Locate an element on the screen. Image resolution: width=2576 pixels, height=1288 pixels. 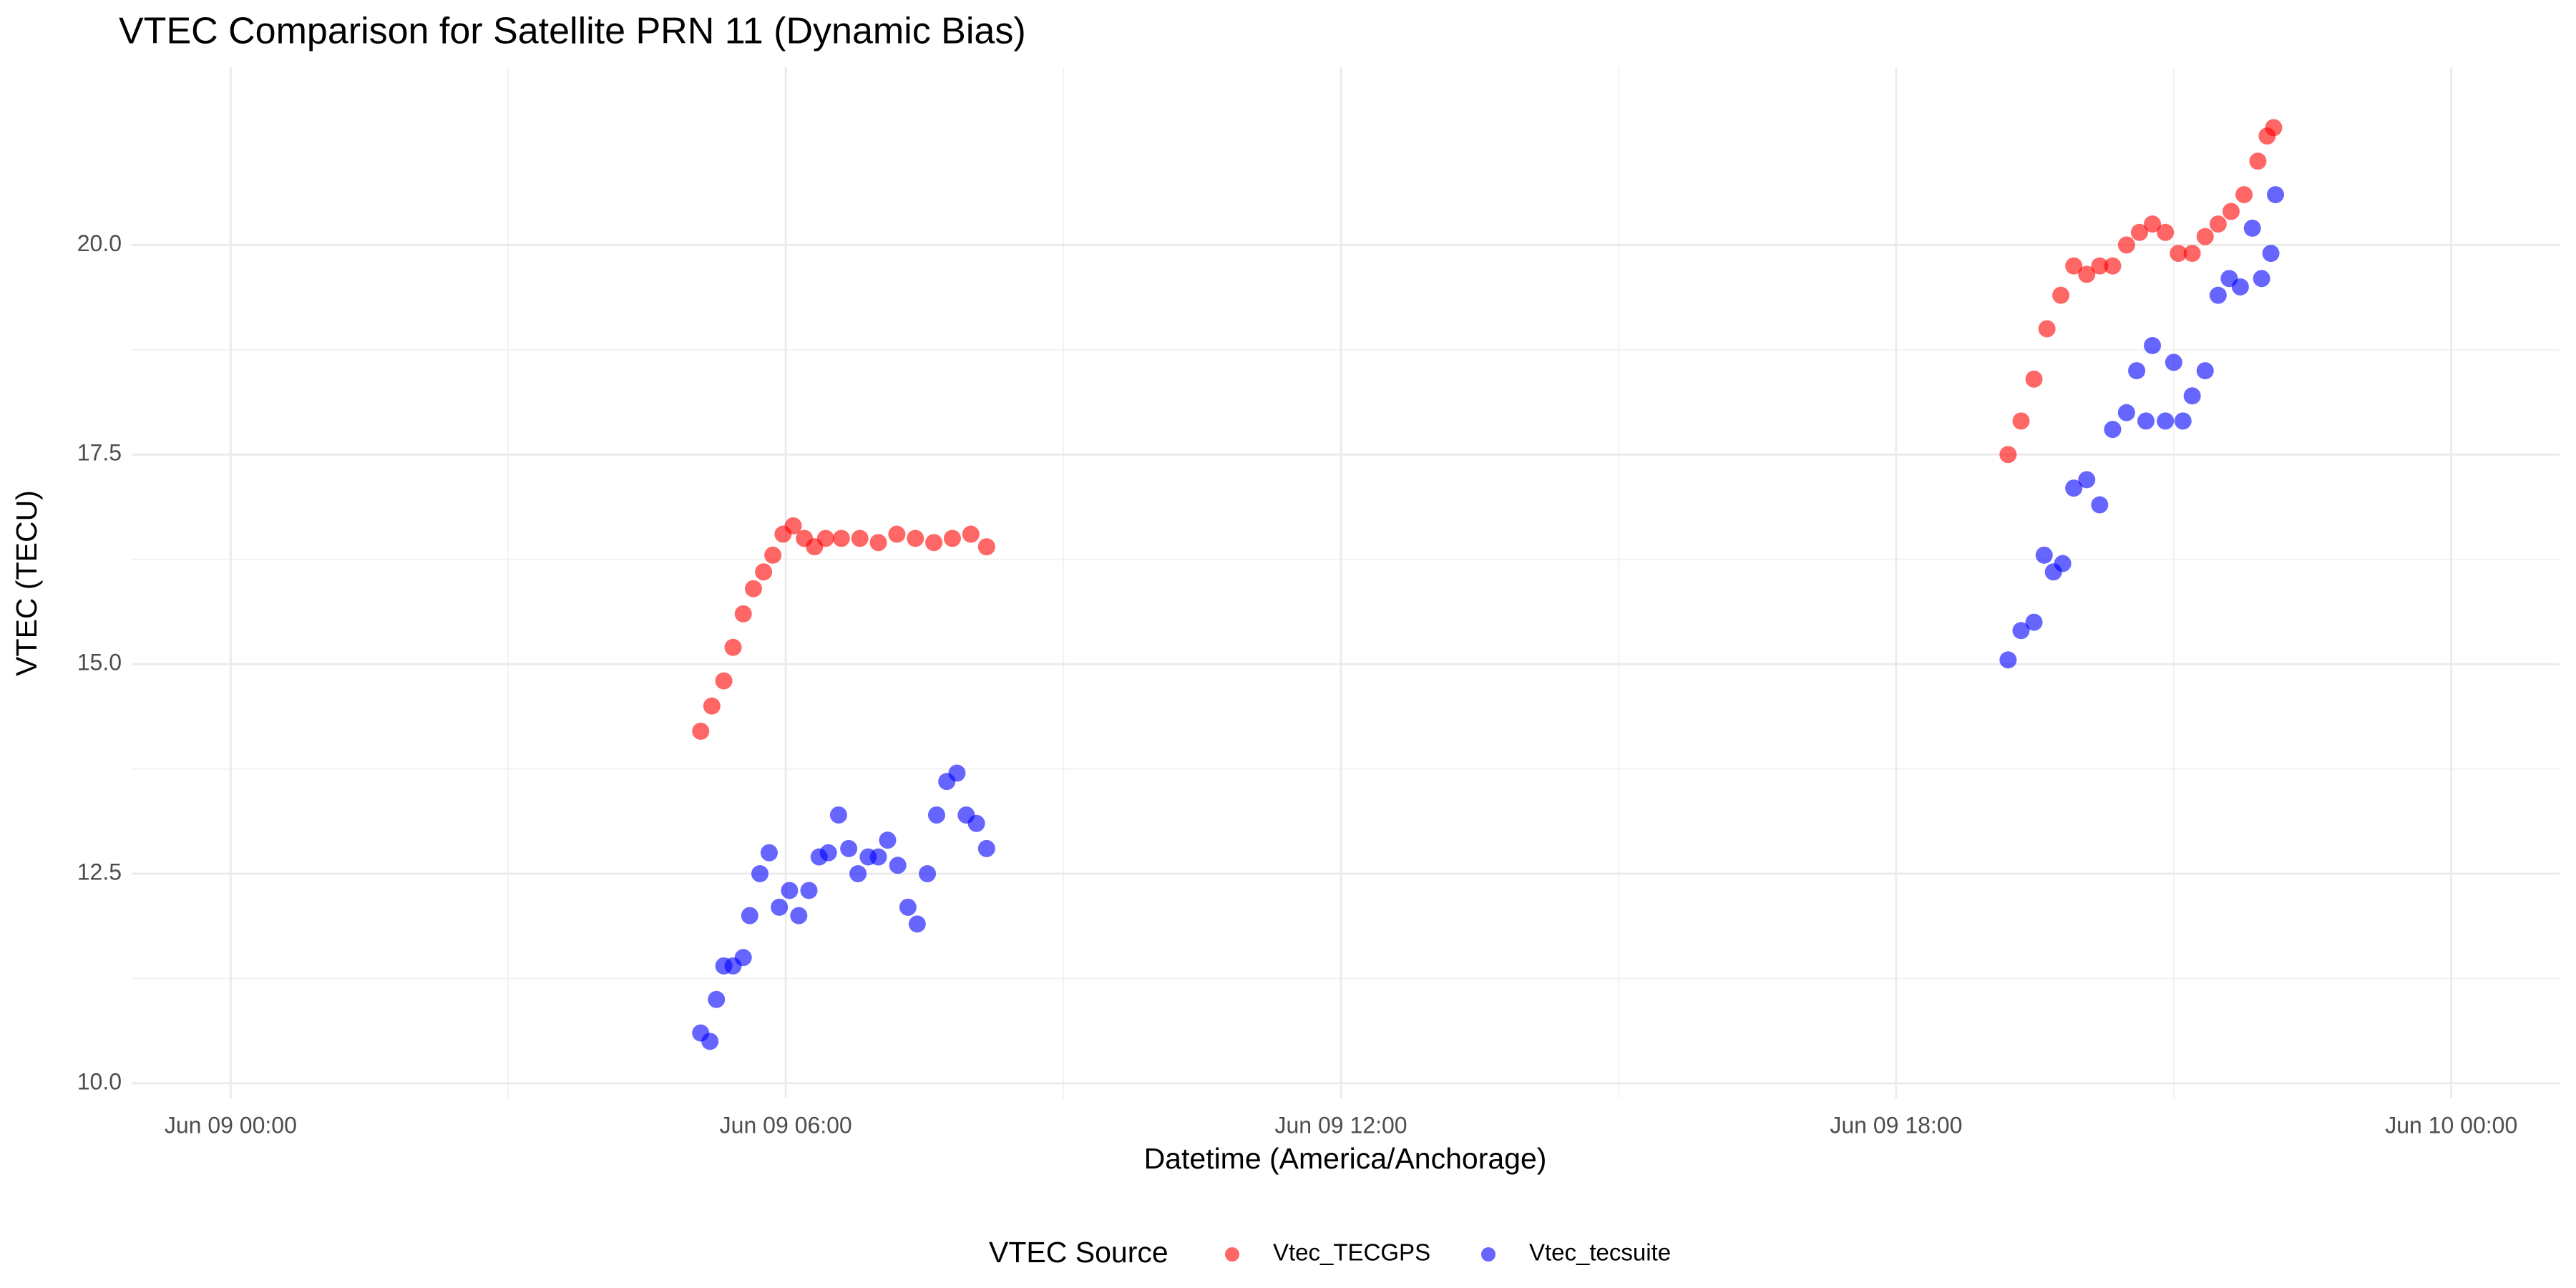
y-axis-title: VTEC (TECU) is located at coordinates (26, 583).